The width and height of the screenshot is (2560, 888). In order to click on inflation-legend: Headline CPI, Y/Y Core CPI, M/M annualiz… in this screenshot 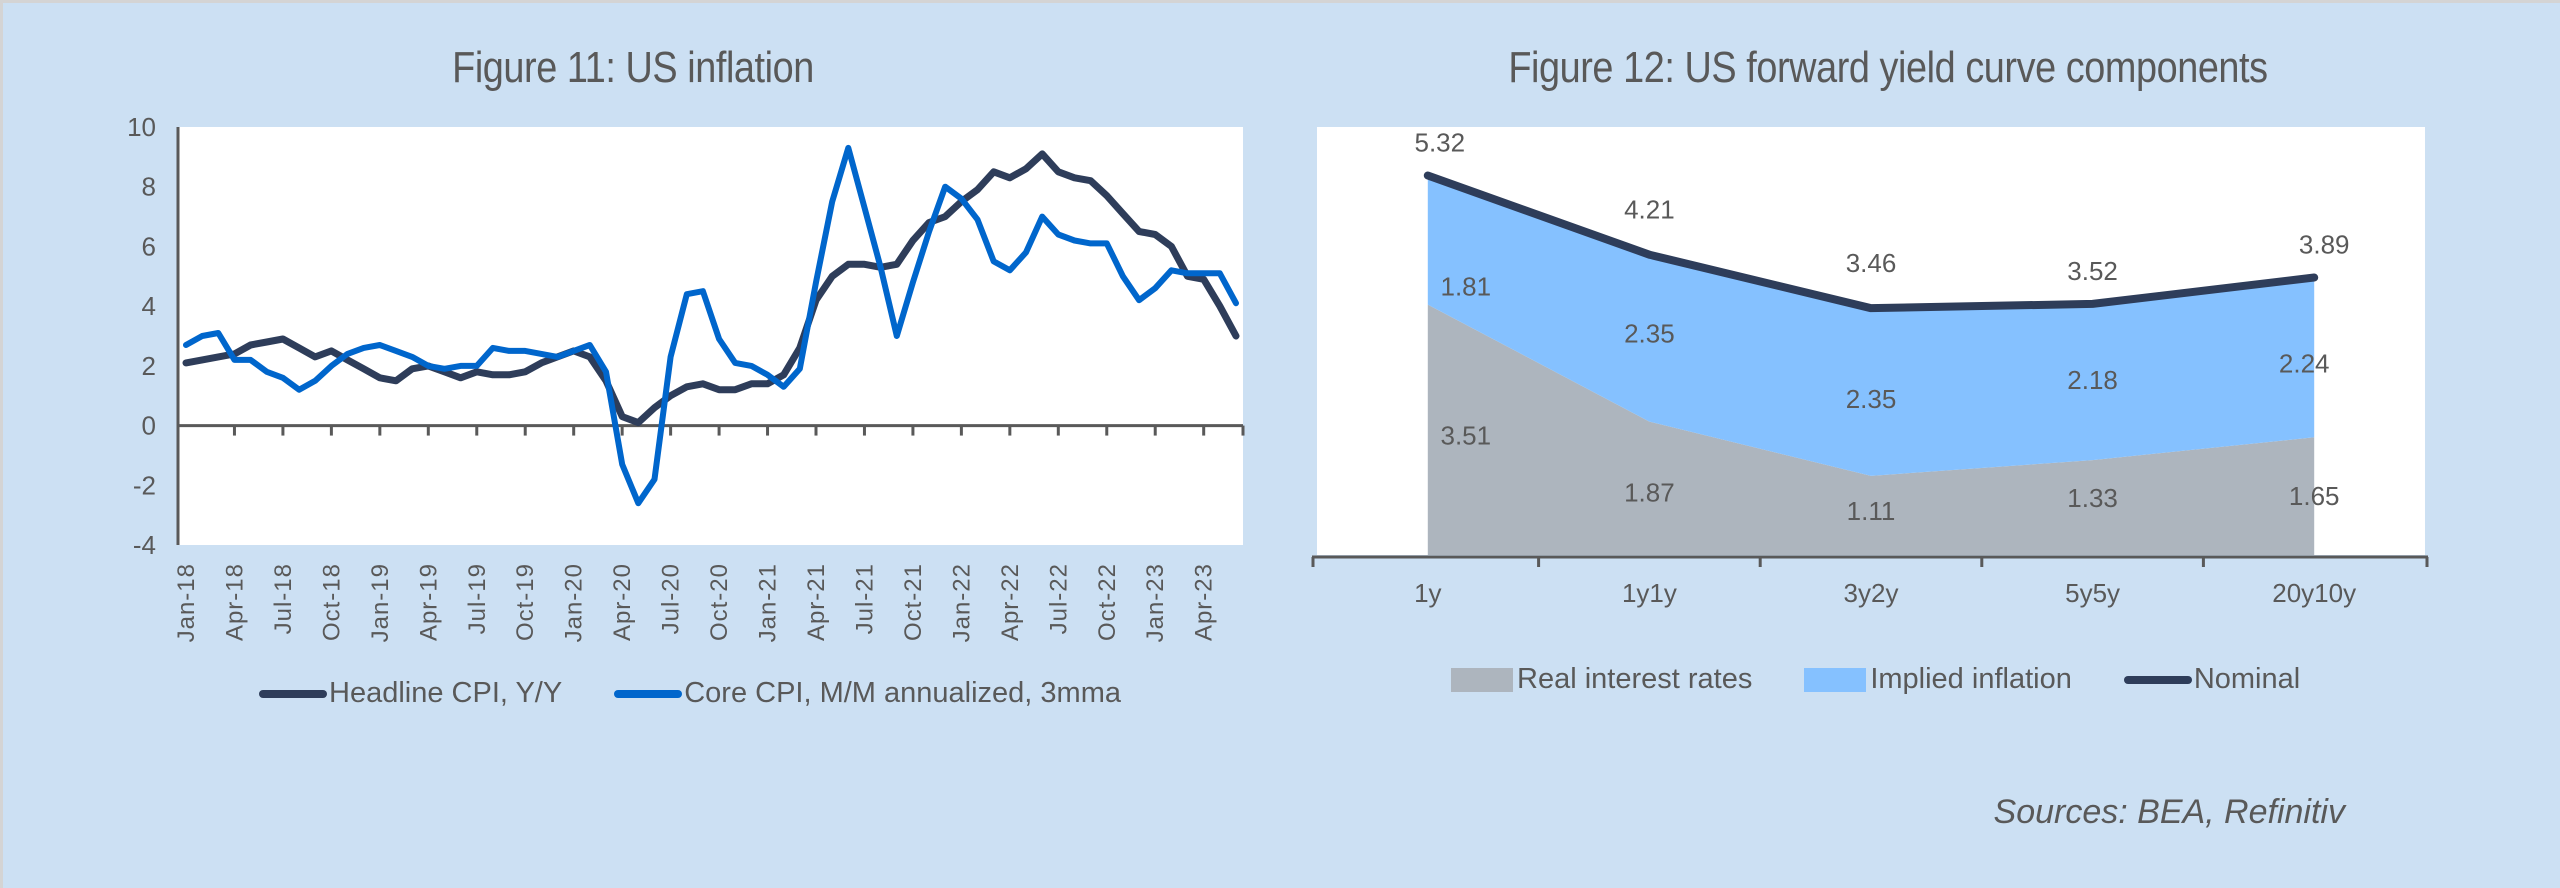, I will do `click(716, 693)`.